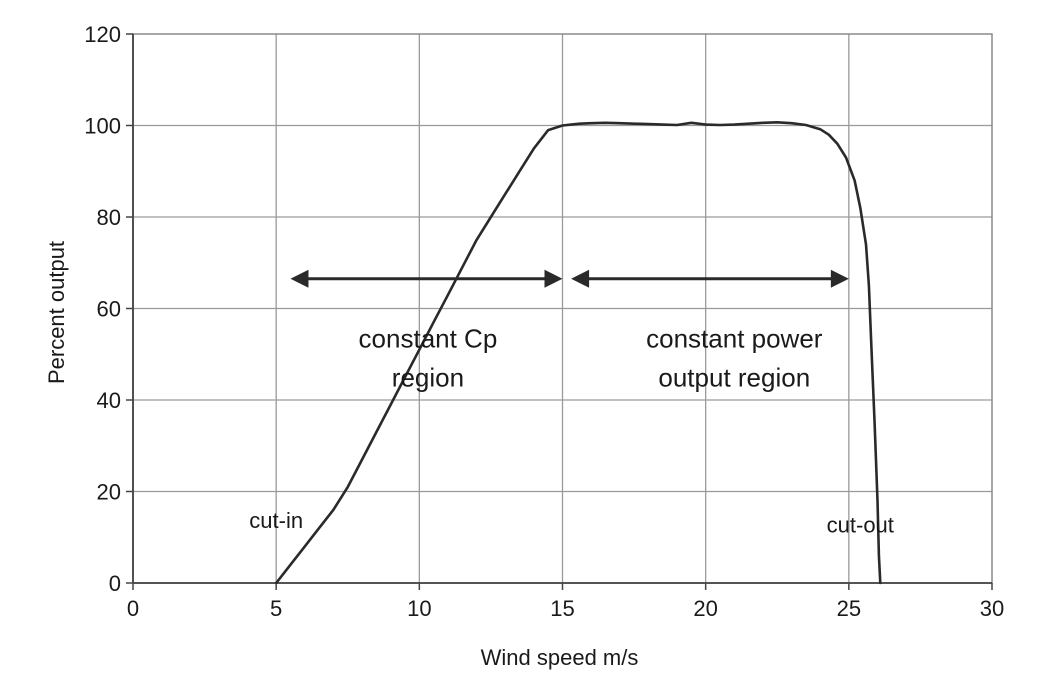 This screenshot has width=1052, height=695. What do you see at coordinates (849, 608) in the screenshot?
I see `x-tick-label: 25` at bounding box center [849, 608].